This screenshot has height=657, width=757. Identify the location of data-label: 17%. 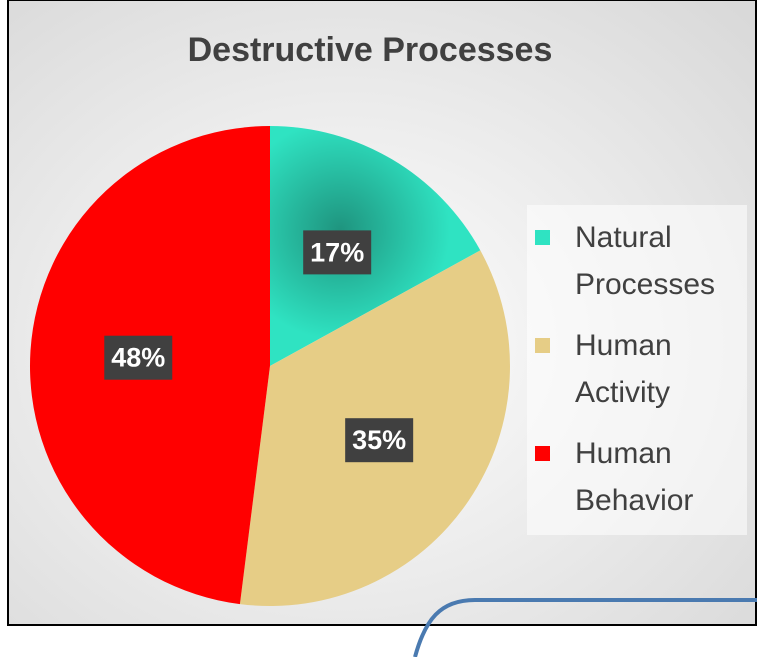
(337, 252).